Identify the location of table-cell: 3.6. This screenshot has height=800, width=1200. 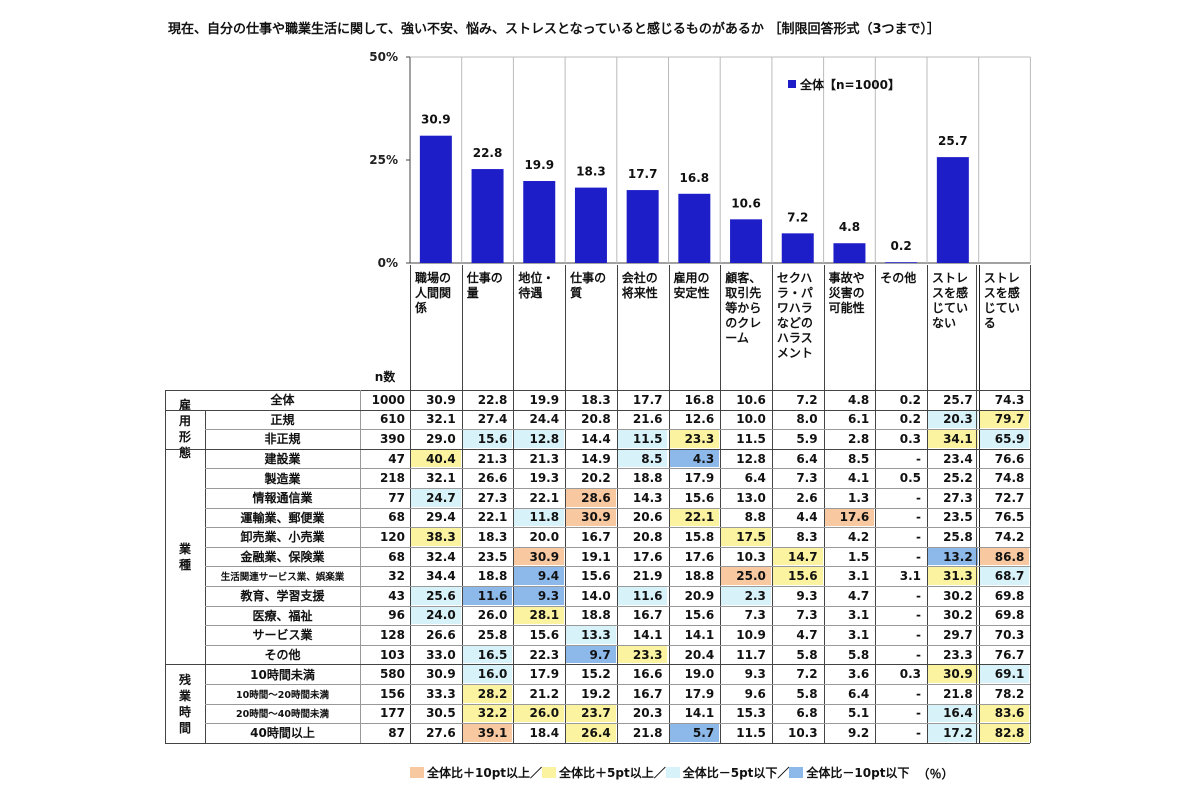
(859, 674).